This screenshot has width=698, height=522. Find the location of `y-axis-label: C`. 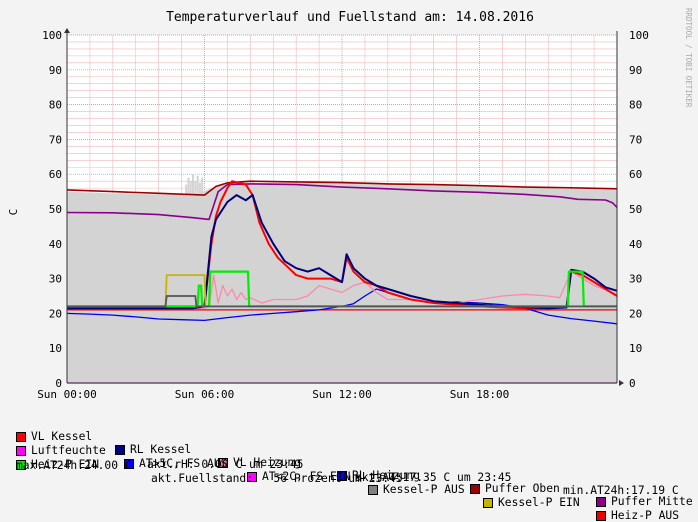

y-axis-label: C is located at coordinates (13, 212).